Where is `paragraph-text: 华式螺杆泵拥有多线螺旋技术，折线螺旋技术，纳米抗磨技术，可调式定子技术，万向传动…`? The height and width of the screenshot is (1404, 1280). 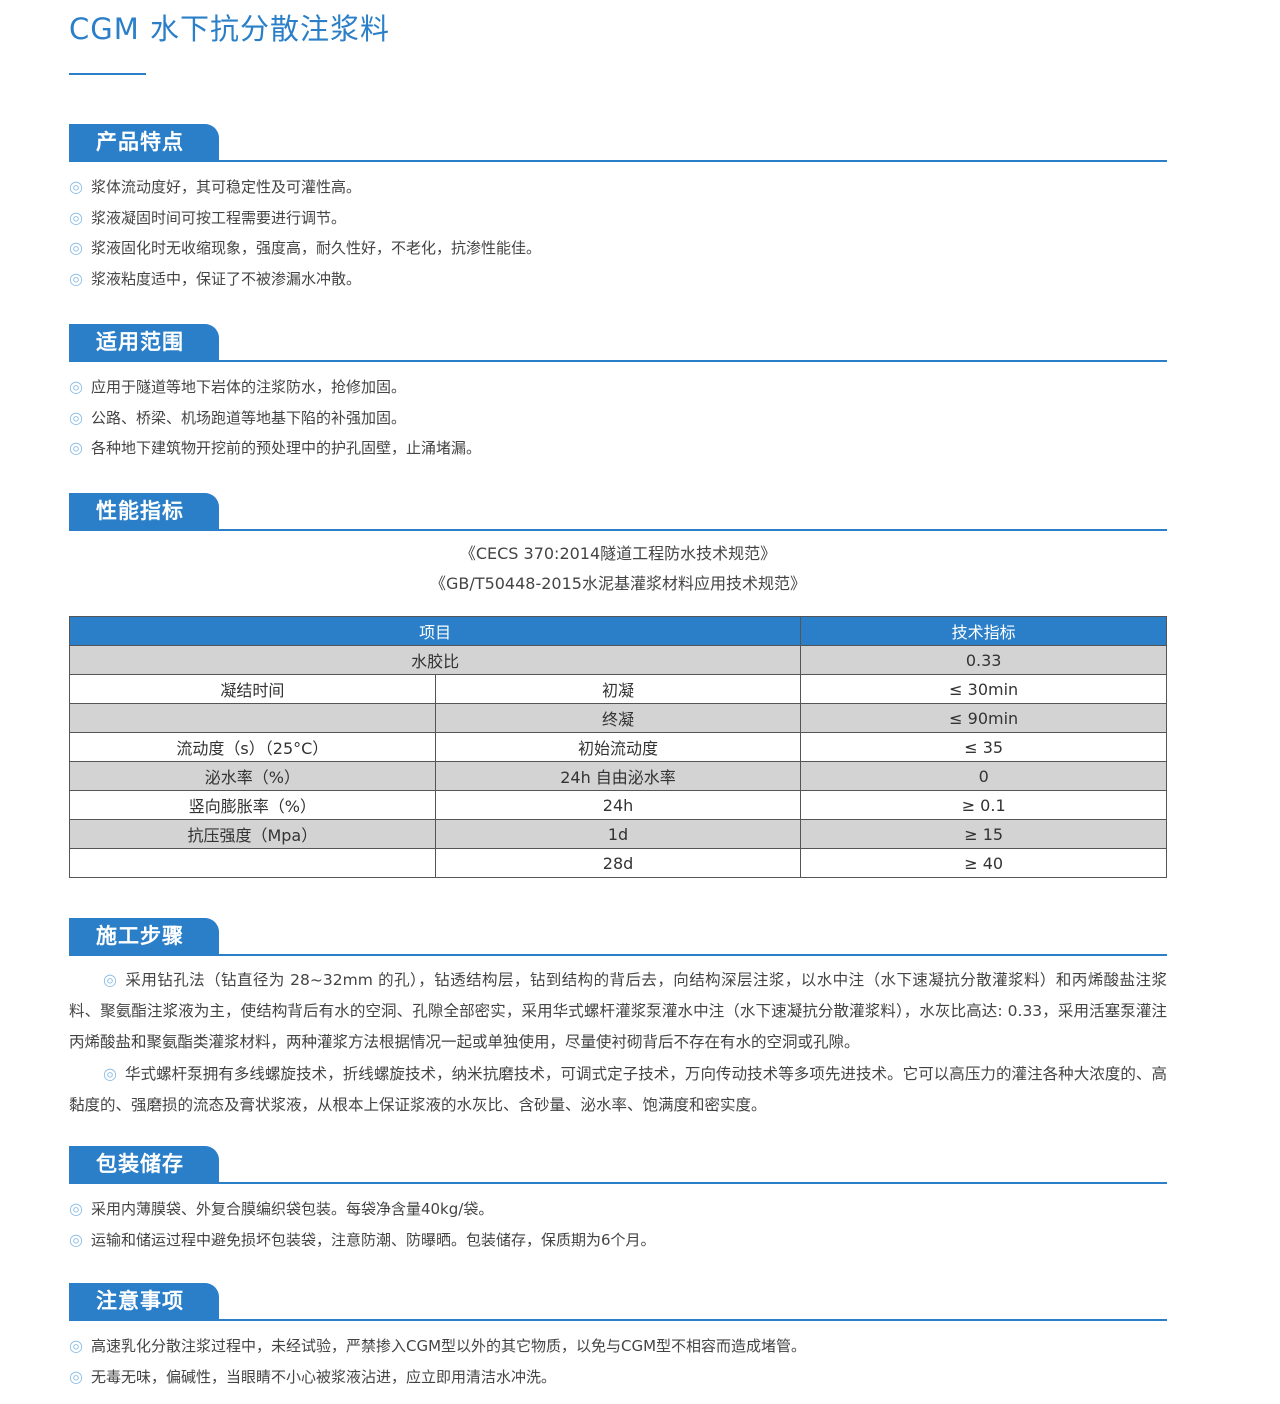 paragraph-text: 华式螺杆泵拥有多线螺旋技术，折线螺旋技术，纳米抗磨技术，可调式定子技术，万向传动… is located at coordinates (618, 1089).